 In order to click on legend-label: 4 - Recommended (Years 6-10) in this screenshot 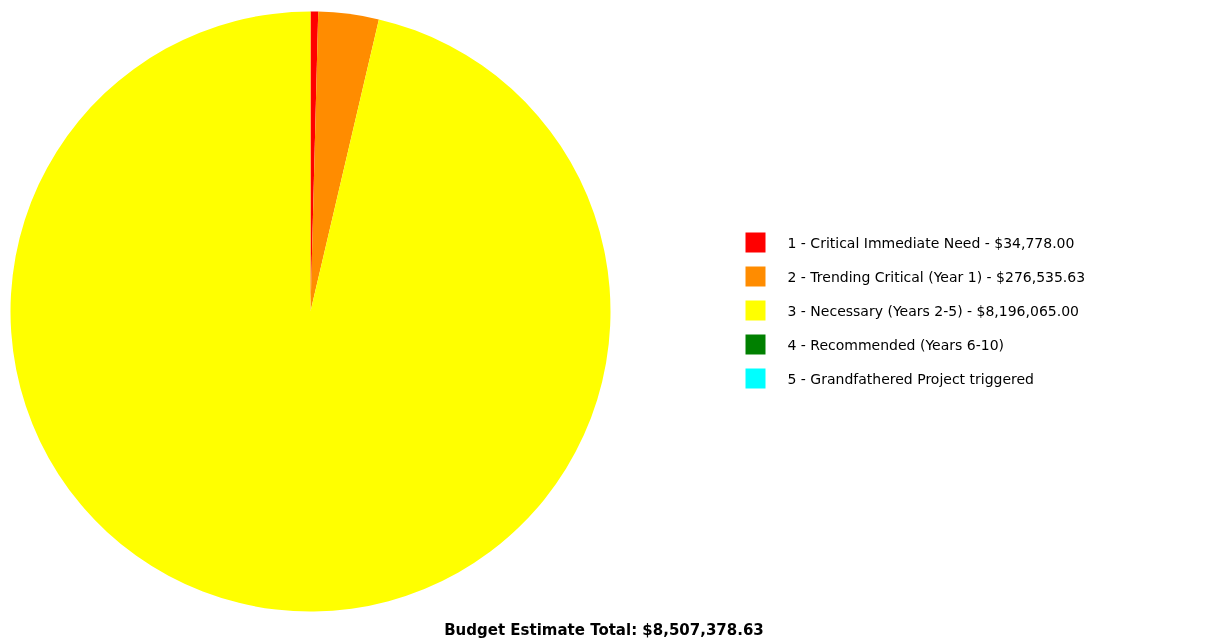, I will do `click(896, 344)`.